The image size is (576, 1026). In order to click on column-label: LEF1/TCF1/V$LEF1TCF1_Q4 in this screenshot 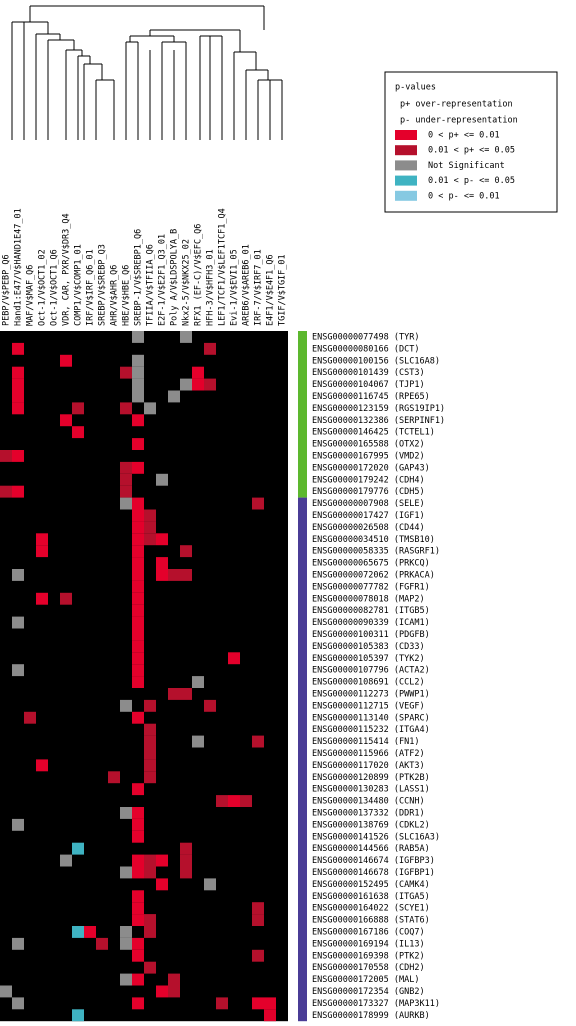, I will do `click(223, 267)`.